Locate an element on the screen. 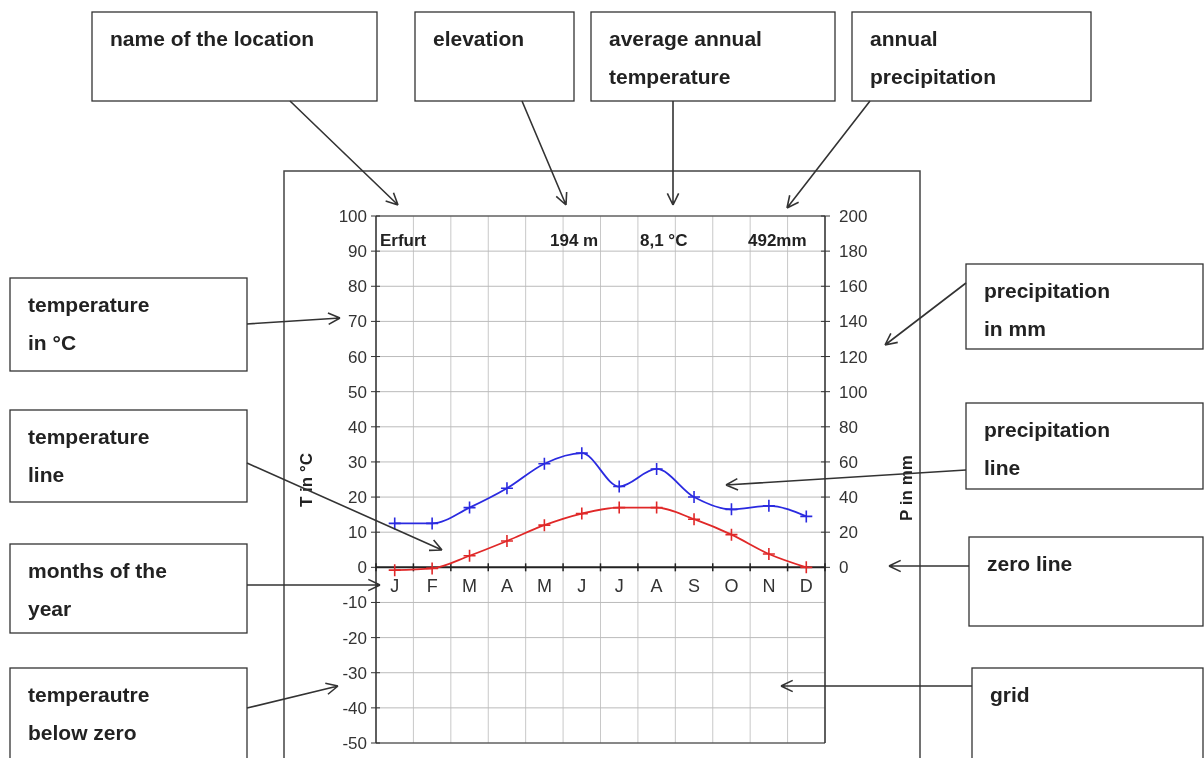  annotation: 8,1 °C is located at coordinates (664, 240).